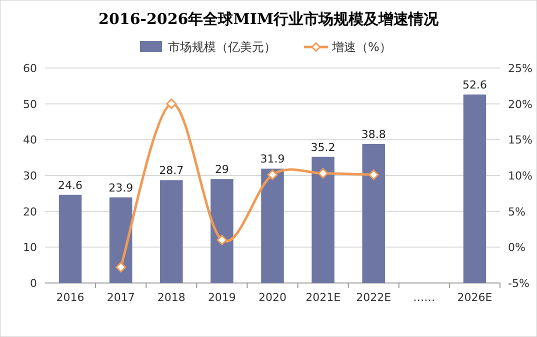 The width and height of the screenshot is (537, 337). I want to click on y-tick-label: 0, so click(33, 283).